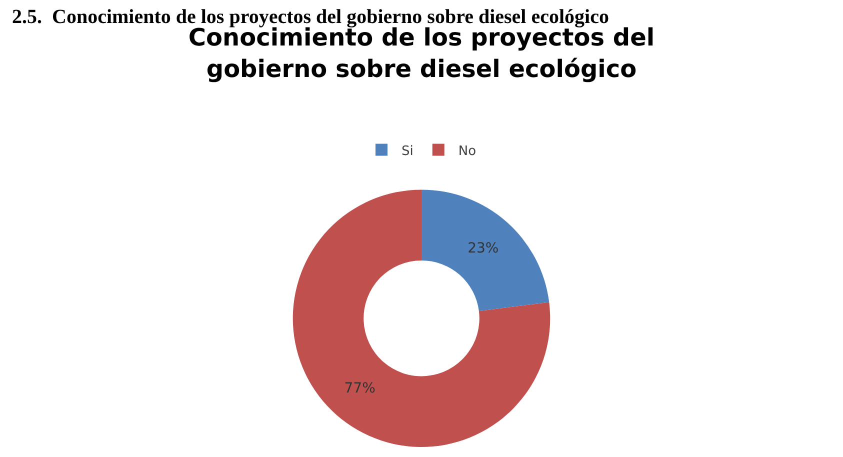 The height and width of the screenshot is (457, 843). What do you see at coordinates (467, 151) in the screenshot?
I see `legend-label: No` at bounding box center [467, 151].